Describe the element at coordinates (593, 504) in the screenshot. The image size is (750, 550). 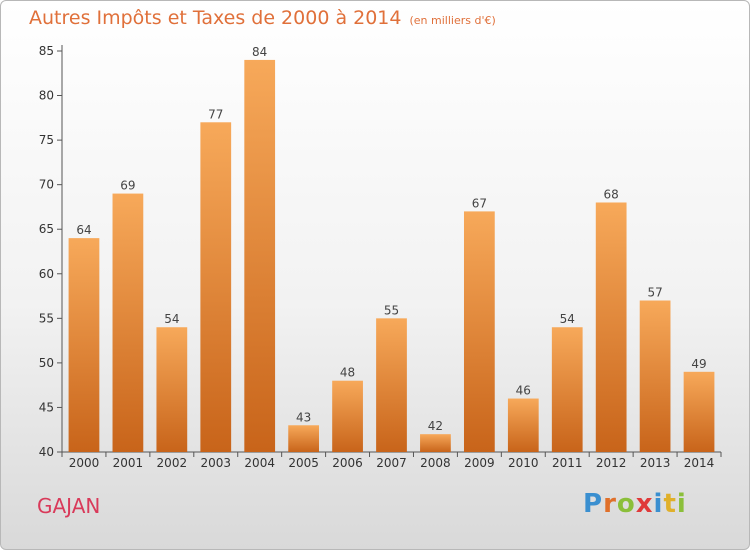
I see `logo-letter: P` at that location.